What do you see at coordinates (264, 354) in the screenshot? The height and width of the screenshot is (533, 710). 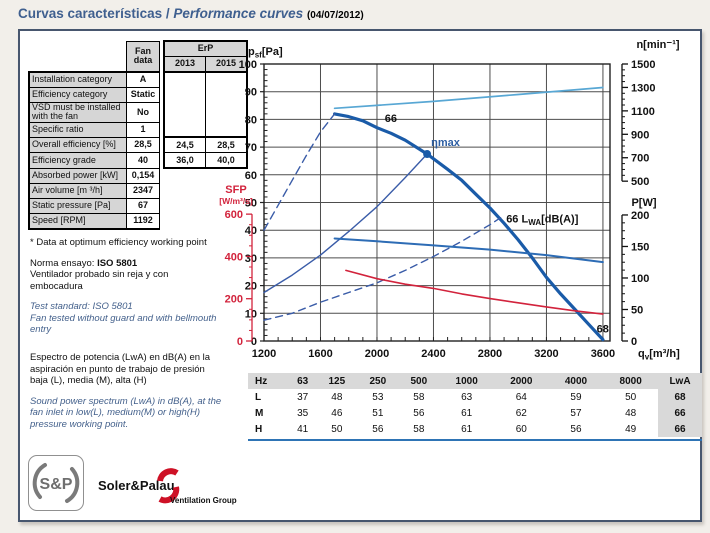 I see `svg-text: 1200` at bounding box center [264, 354].